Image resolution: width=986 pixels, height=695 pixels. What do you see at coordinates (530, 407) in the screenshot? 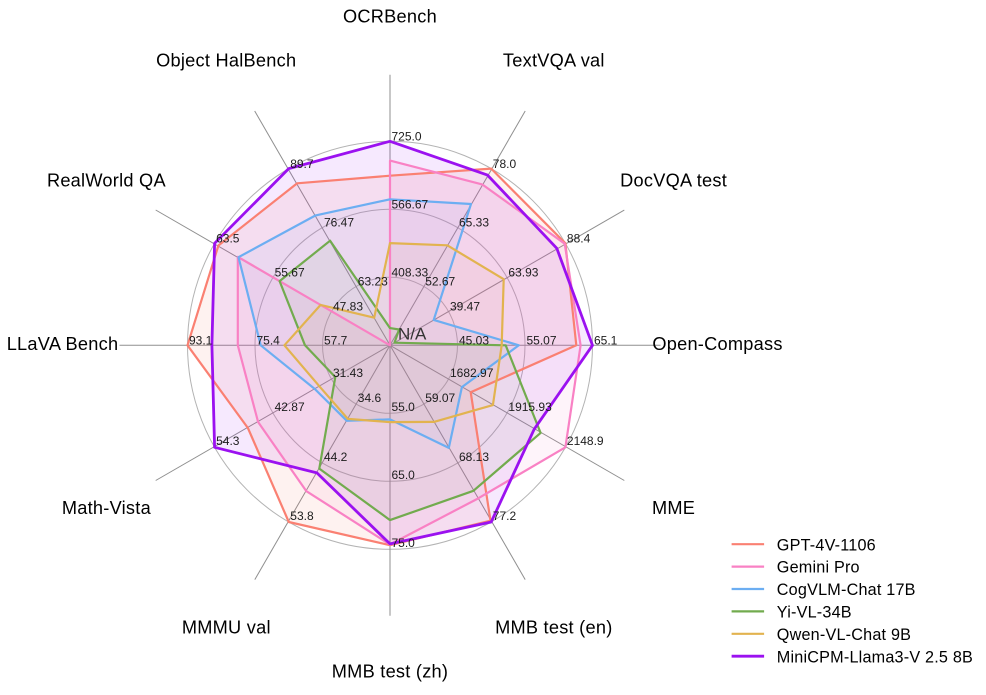
I see `svg-text: 1915.93` at bounding box center [530, 407].